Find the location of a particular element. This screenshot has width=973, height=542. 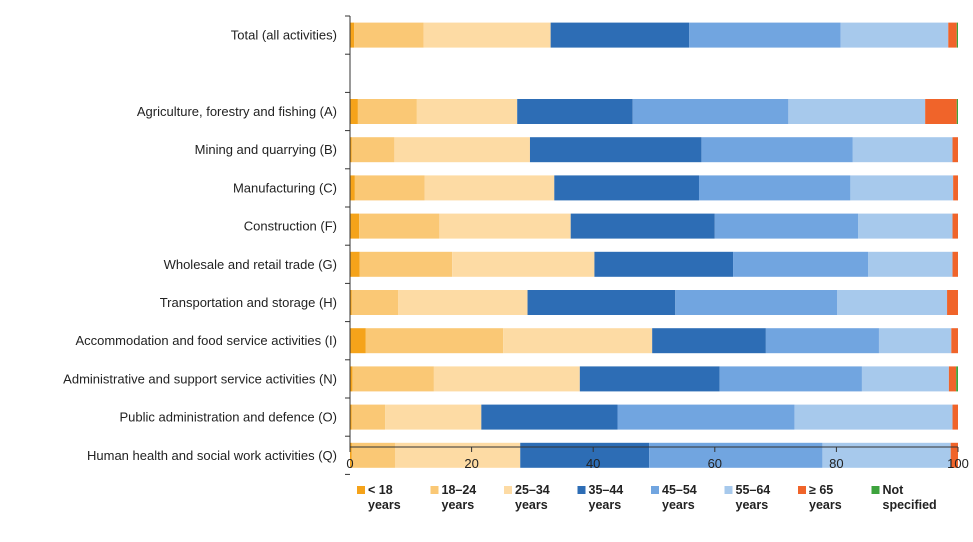

x-tick-label: 0 is located at coordinates (349, 463).